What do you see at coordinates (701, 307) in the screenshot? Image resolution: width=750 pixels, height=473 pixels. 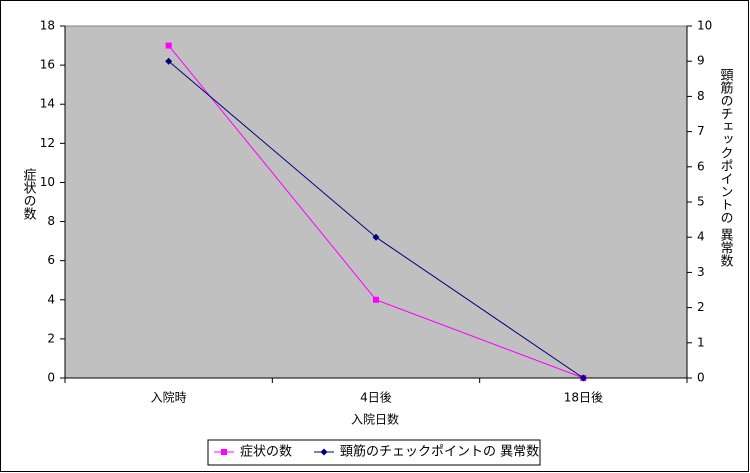 I see `y2-tick-label: 2` at bounding box center [701, 307].